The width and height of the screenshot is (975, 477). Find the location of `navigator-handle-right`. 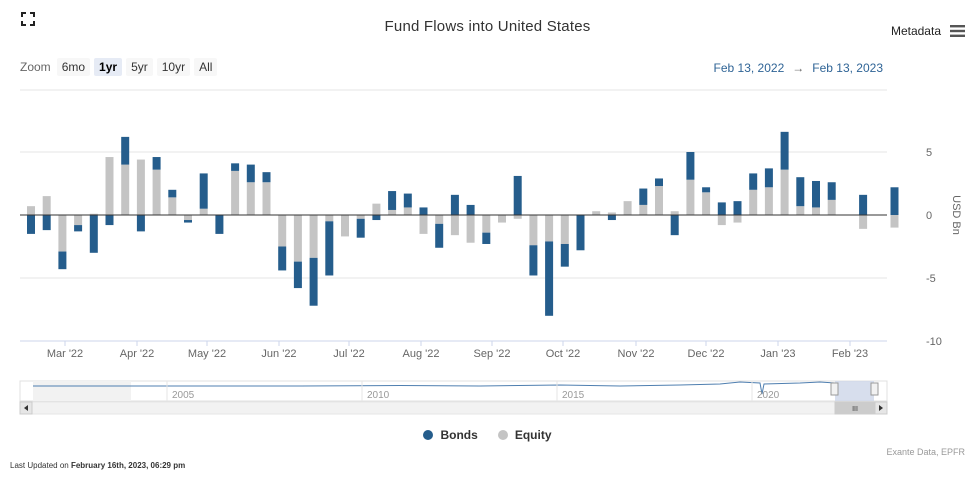

navigator-handle-right is located at coordinates (874, 389).